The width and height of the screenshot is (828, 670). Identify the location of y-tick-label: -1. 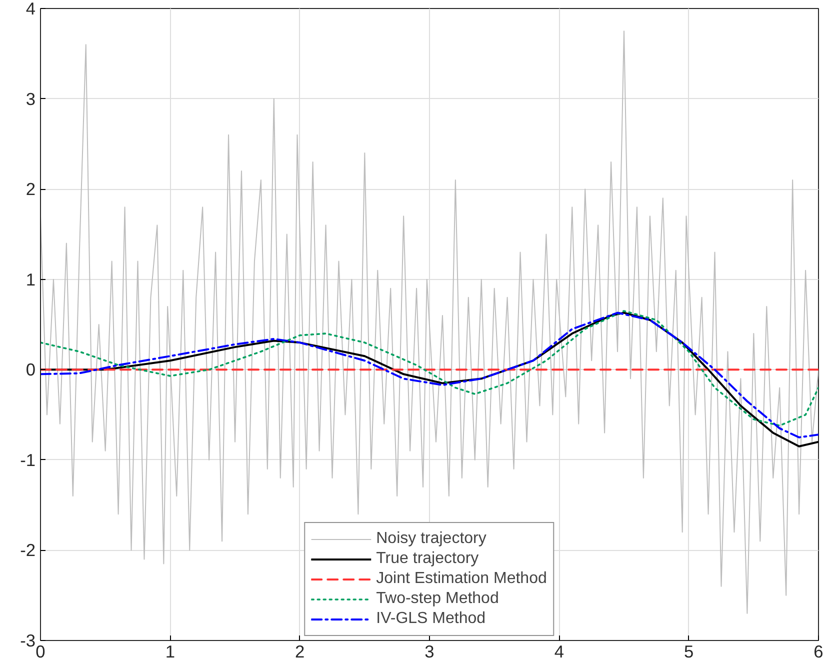
(28, 460).